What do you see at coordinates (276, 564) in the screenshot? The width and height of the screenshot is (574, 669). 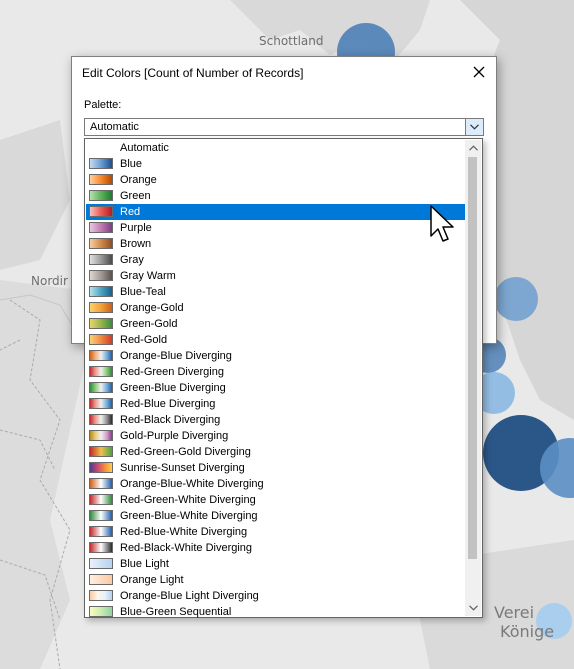 I see `palette-option-blue-light: Blue Light` at bounding box center [276, 564].